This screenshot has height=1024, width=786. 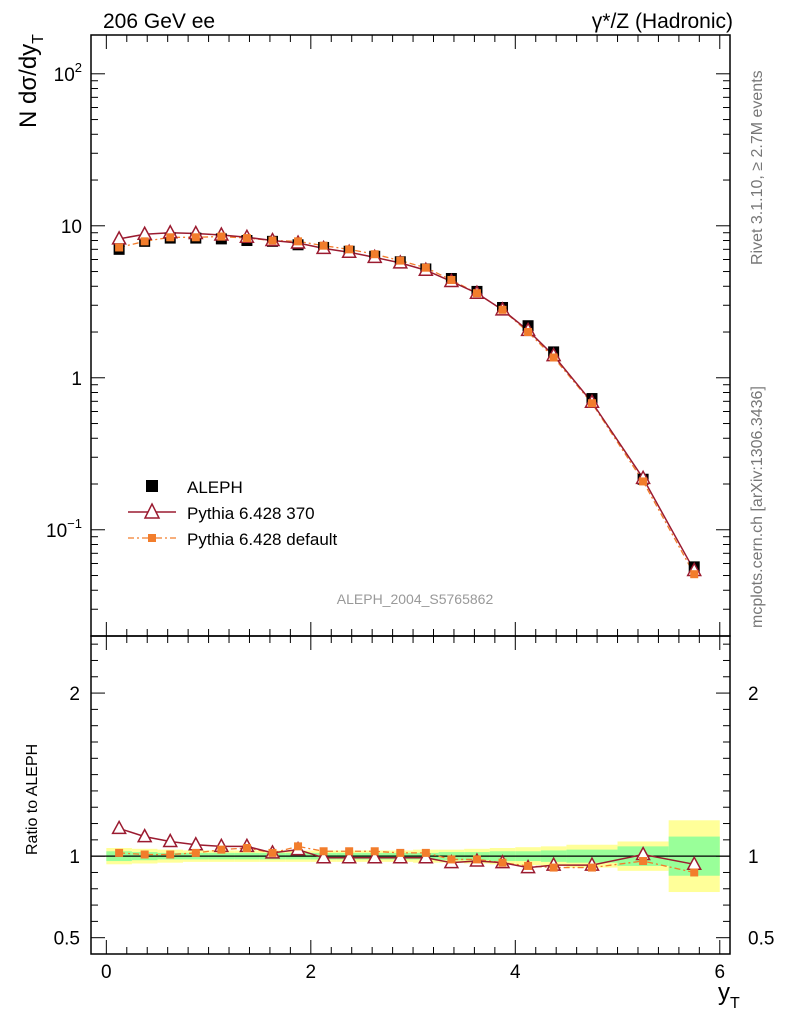 What do you see at coordinates (251, 513) in the screenshot?
I see `legend-label-pythia-370: Pythia 6.428 370` at bounding box center [251, 513].